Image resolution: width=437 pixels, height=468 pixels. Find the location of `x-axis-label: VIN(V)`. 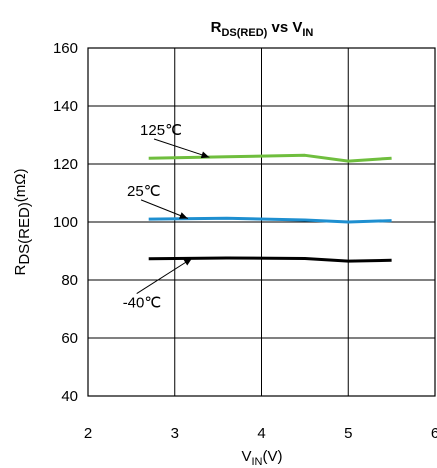

x-axis-label: VIN(V) is located at coordinates (261, 458).